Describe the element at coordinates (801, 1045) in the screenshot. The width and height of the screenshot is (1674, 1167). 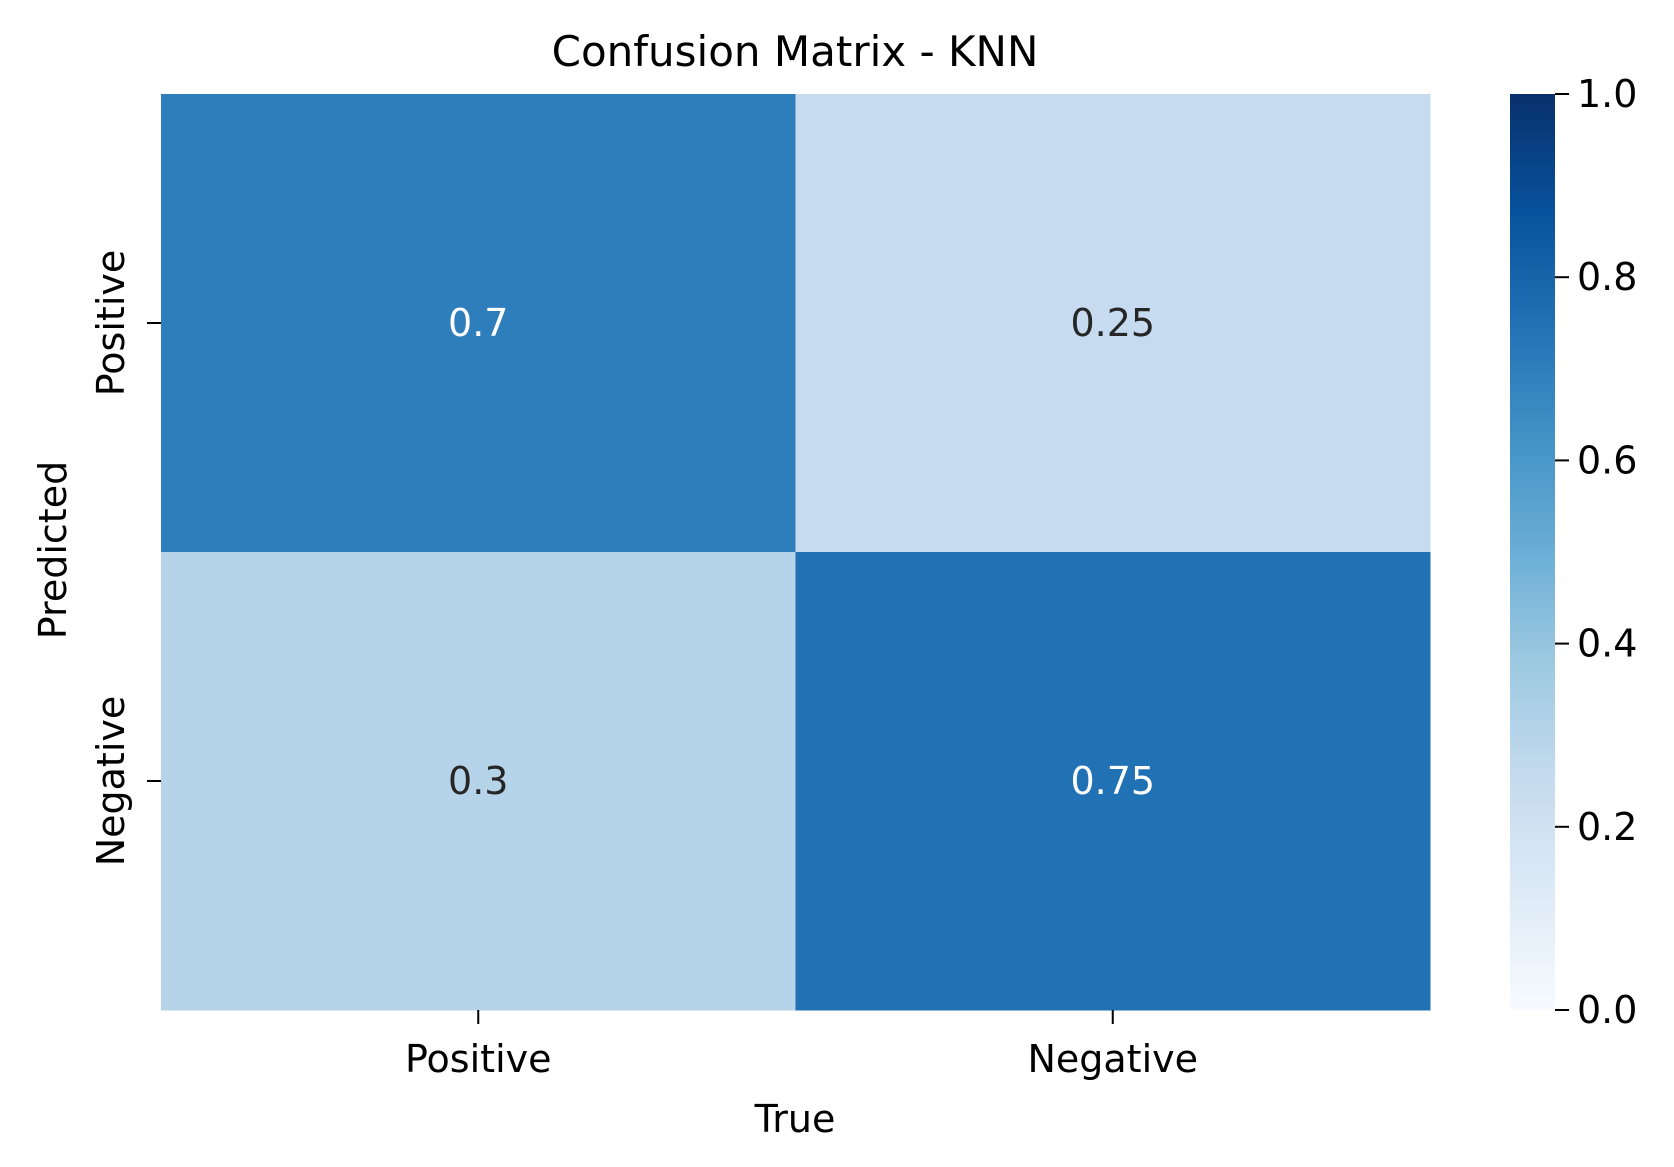
I see `x-axis: Positive Negative` at that location.